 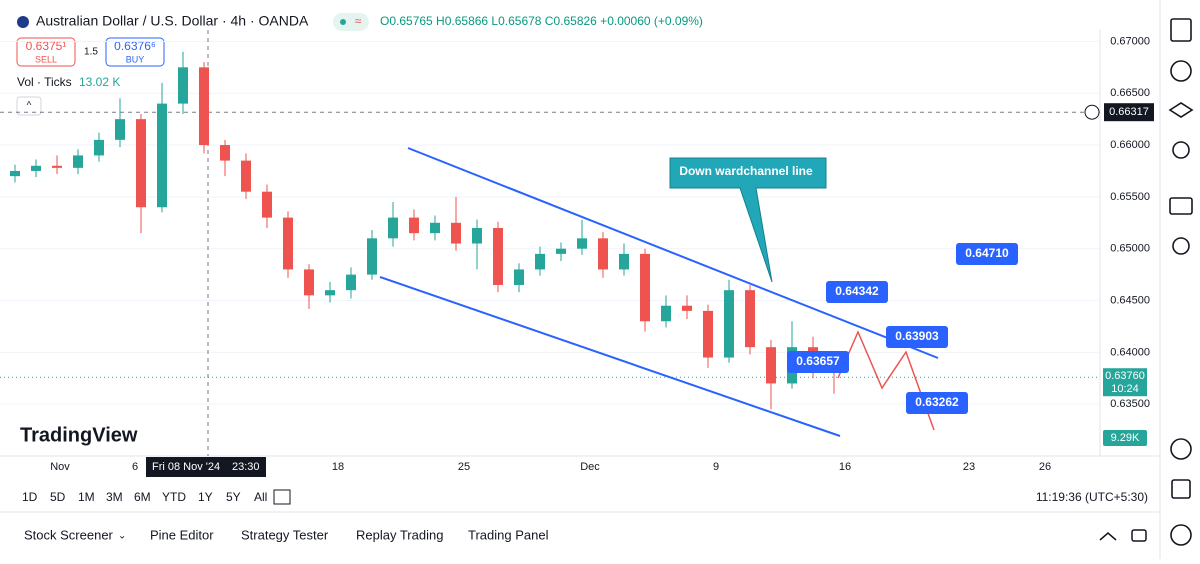 I want to click on range-button: 1D, so click(x=30, y=497).